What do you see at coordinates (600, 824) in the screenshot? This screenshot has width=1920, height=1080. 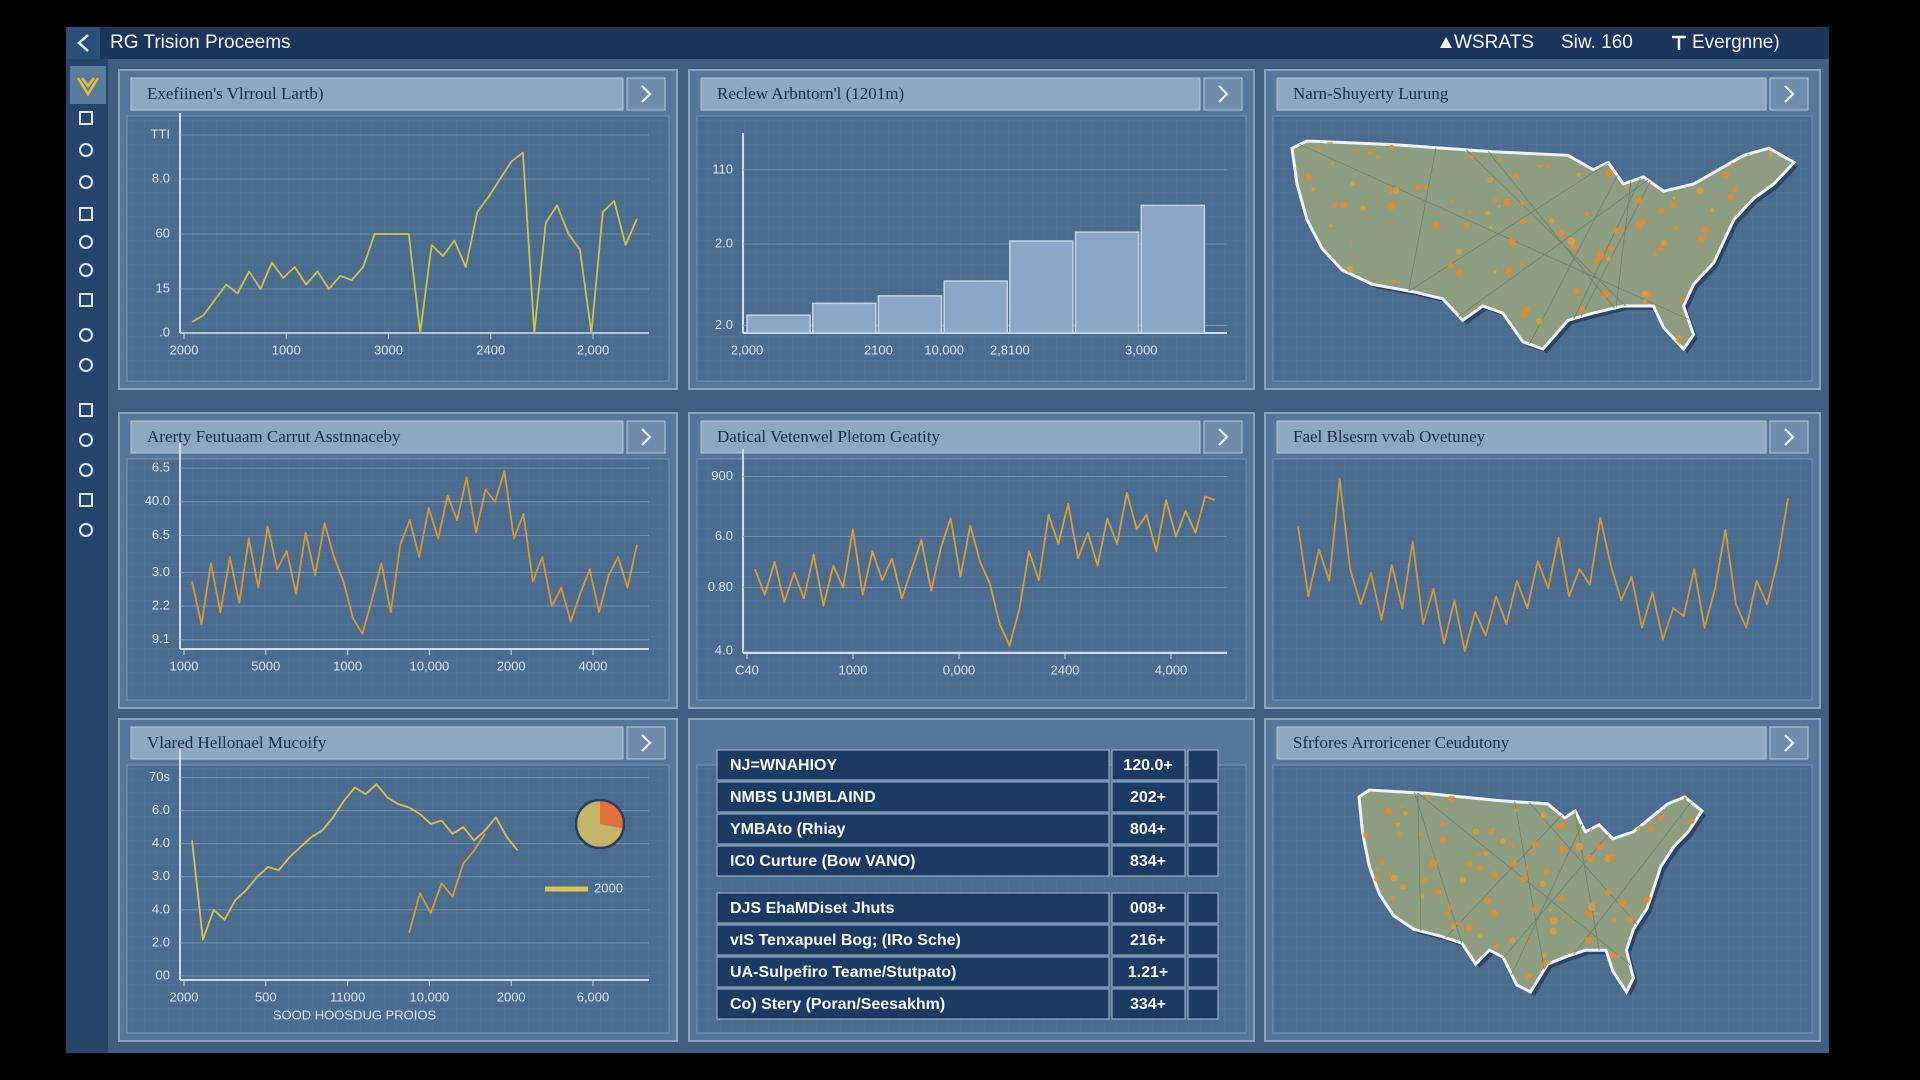 I see `pie-ring` at bounding box center [600, 824].